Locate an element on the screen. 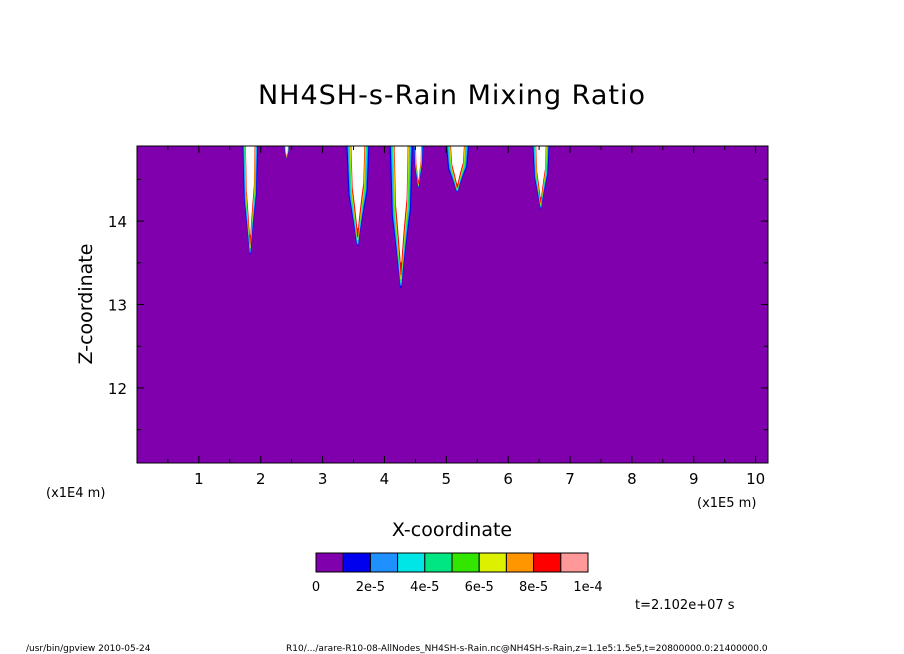  colorbar-label: 1e-4 is located at coordinates (587, 587).